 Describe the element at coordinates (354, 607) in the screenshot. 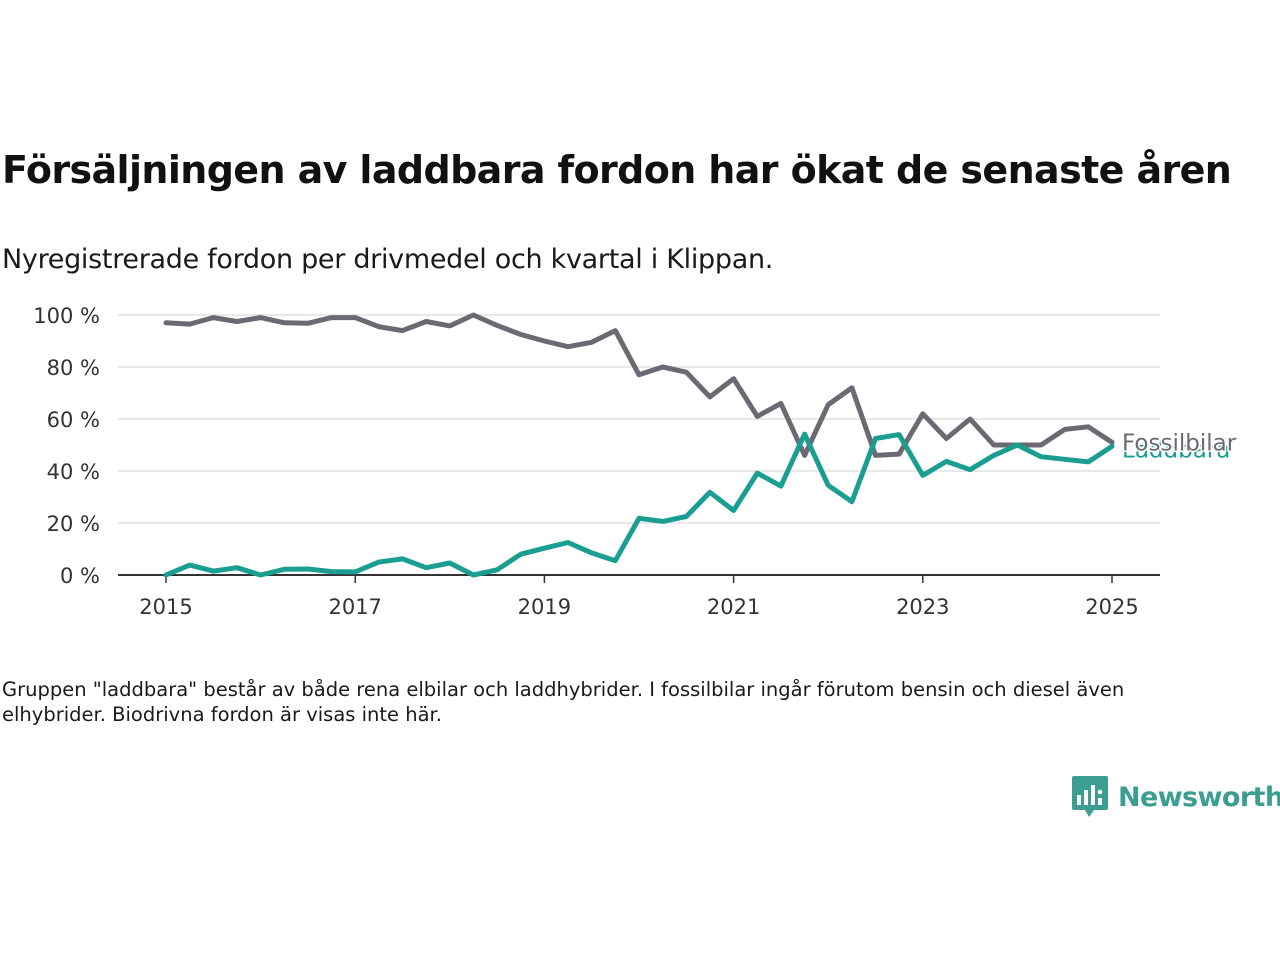

I see `x-tick-label: 2017` at that location.